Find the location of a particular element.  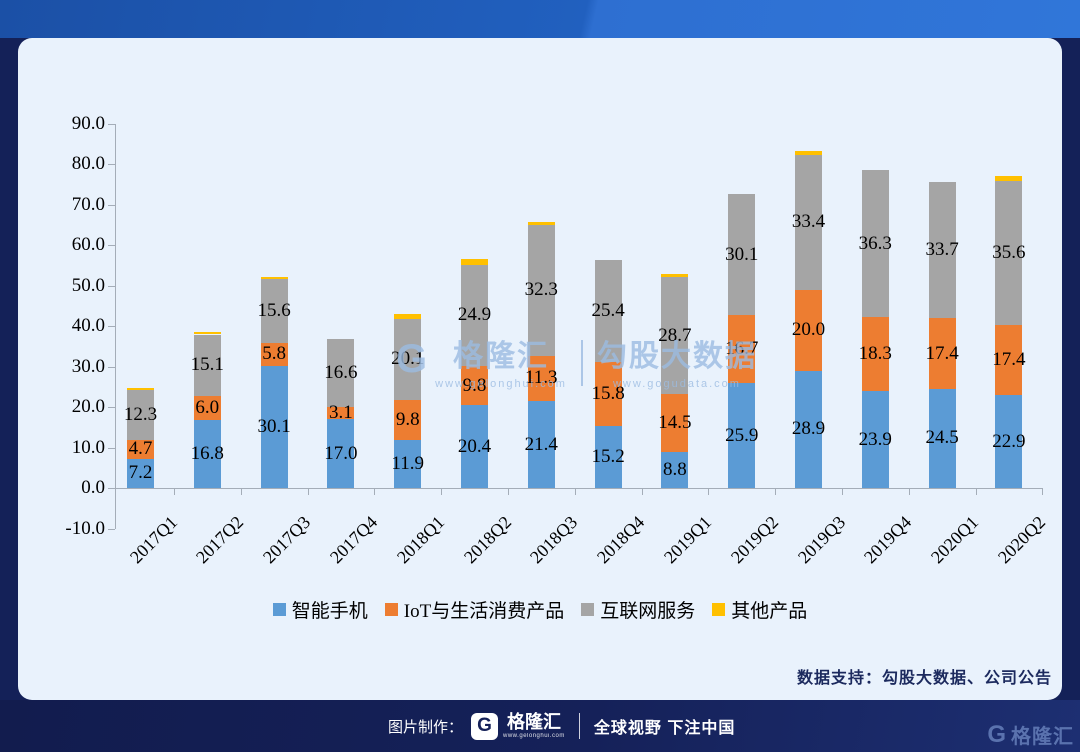

x-axis-label: 2020Q1 is located at coordinates (955, 540).